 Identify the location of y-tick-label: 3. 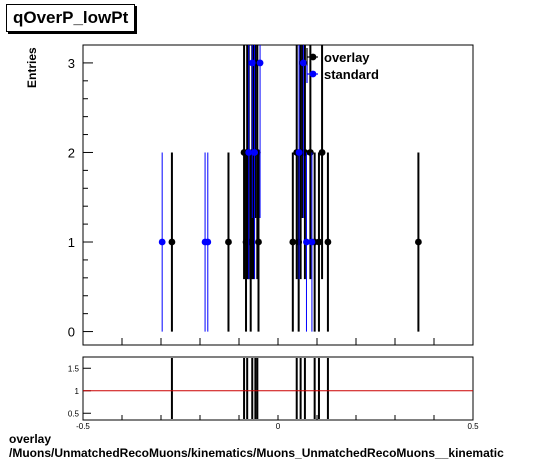
(71, 63).